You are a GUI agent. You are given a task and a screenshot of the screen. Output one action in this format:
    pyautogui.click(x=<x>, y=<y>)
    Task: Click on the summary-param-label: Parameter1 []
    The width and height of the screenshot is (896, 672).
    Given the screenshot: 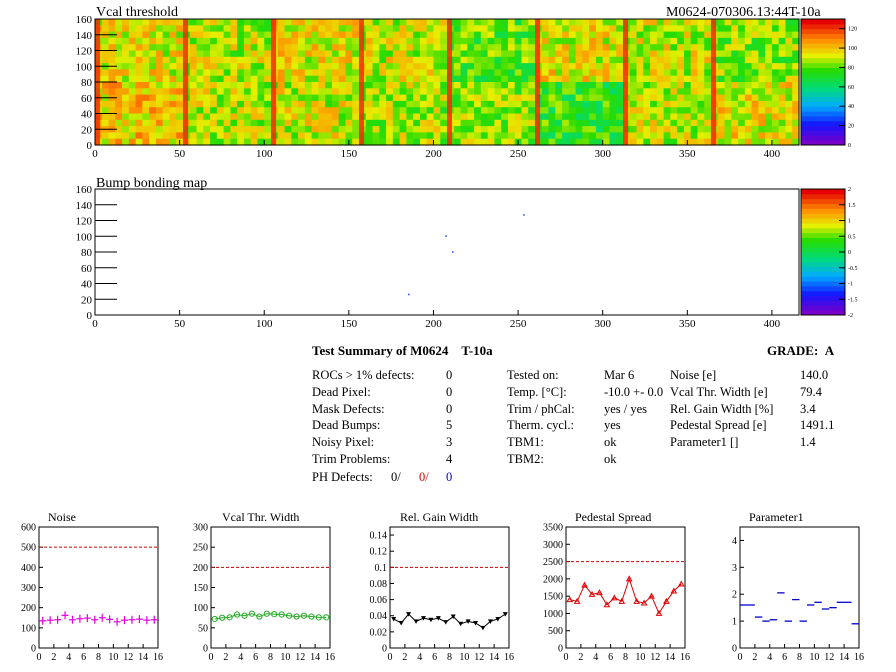 What is the action you would take?
    pyautogui.click(x=704, y=442)
    